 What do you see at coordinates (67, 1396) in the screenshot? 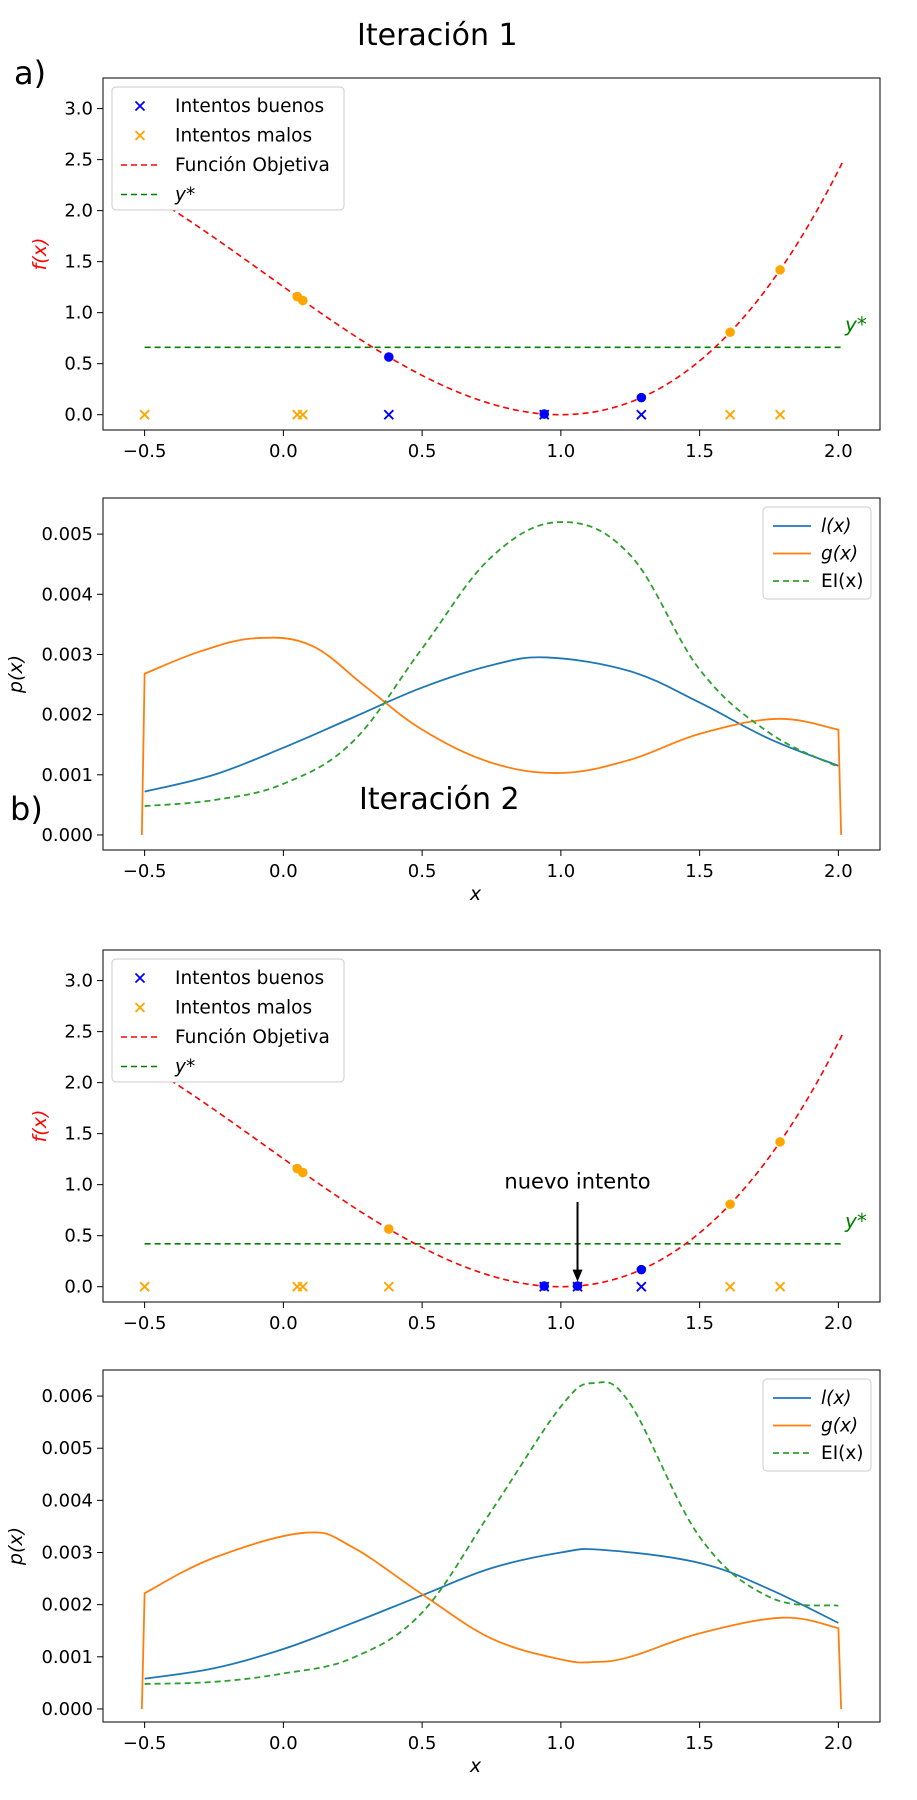
I see `y-tick-label: 0.006` at bounding box center [67, 1396].